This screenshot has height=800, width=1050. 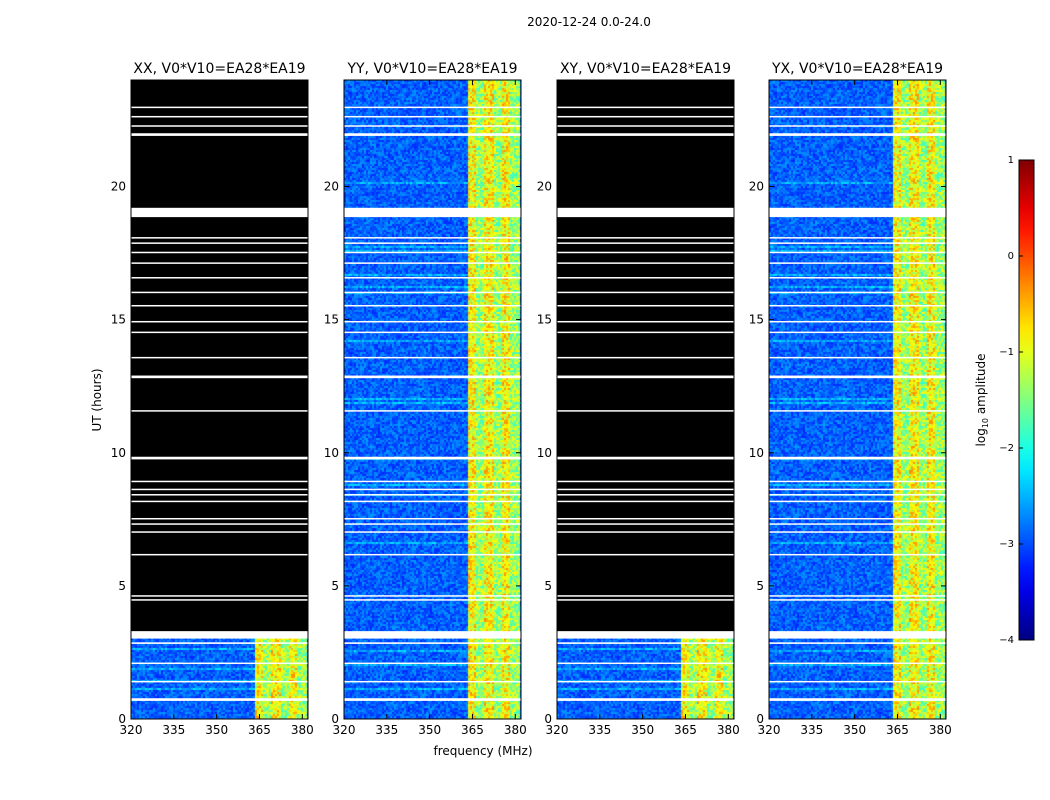 What do you see at coordinates (1006, 352) in the screenshot?
I see `colorbar-tick-label: −1` at bounding box center [1006, 352].